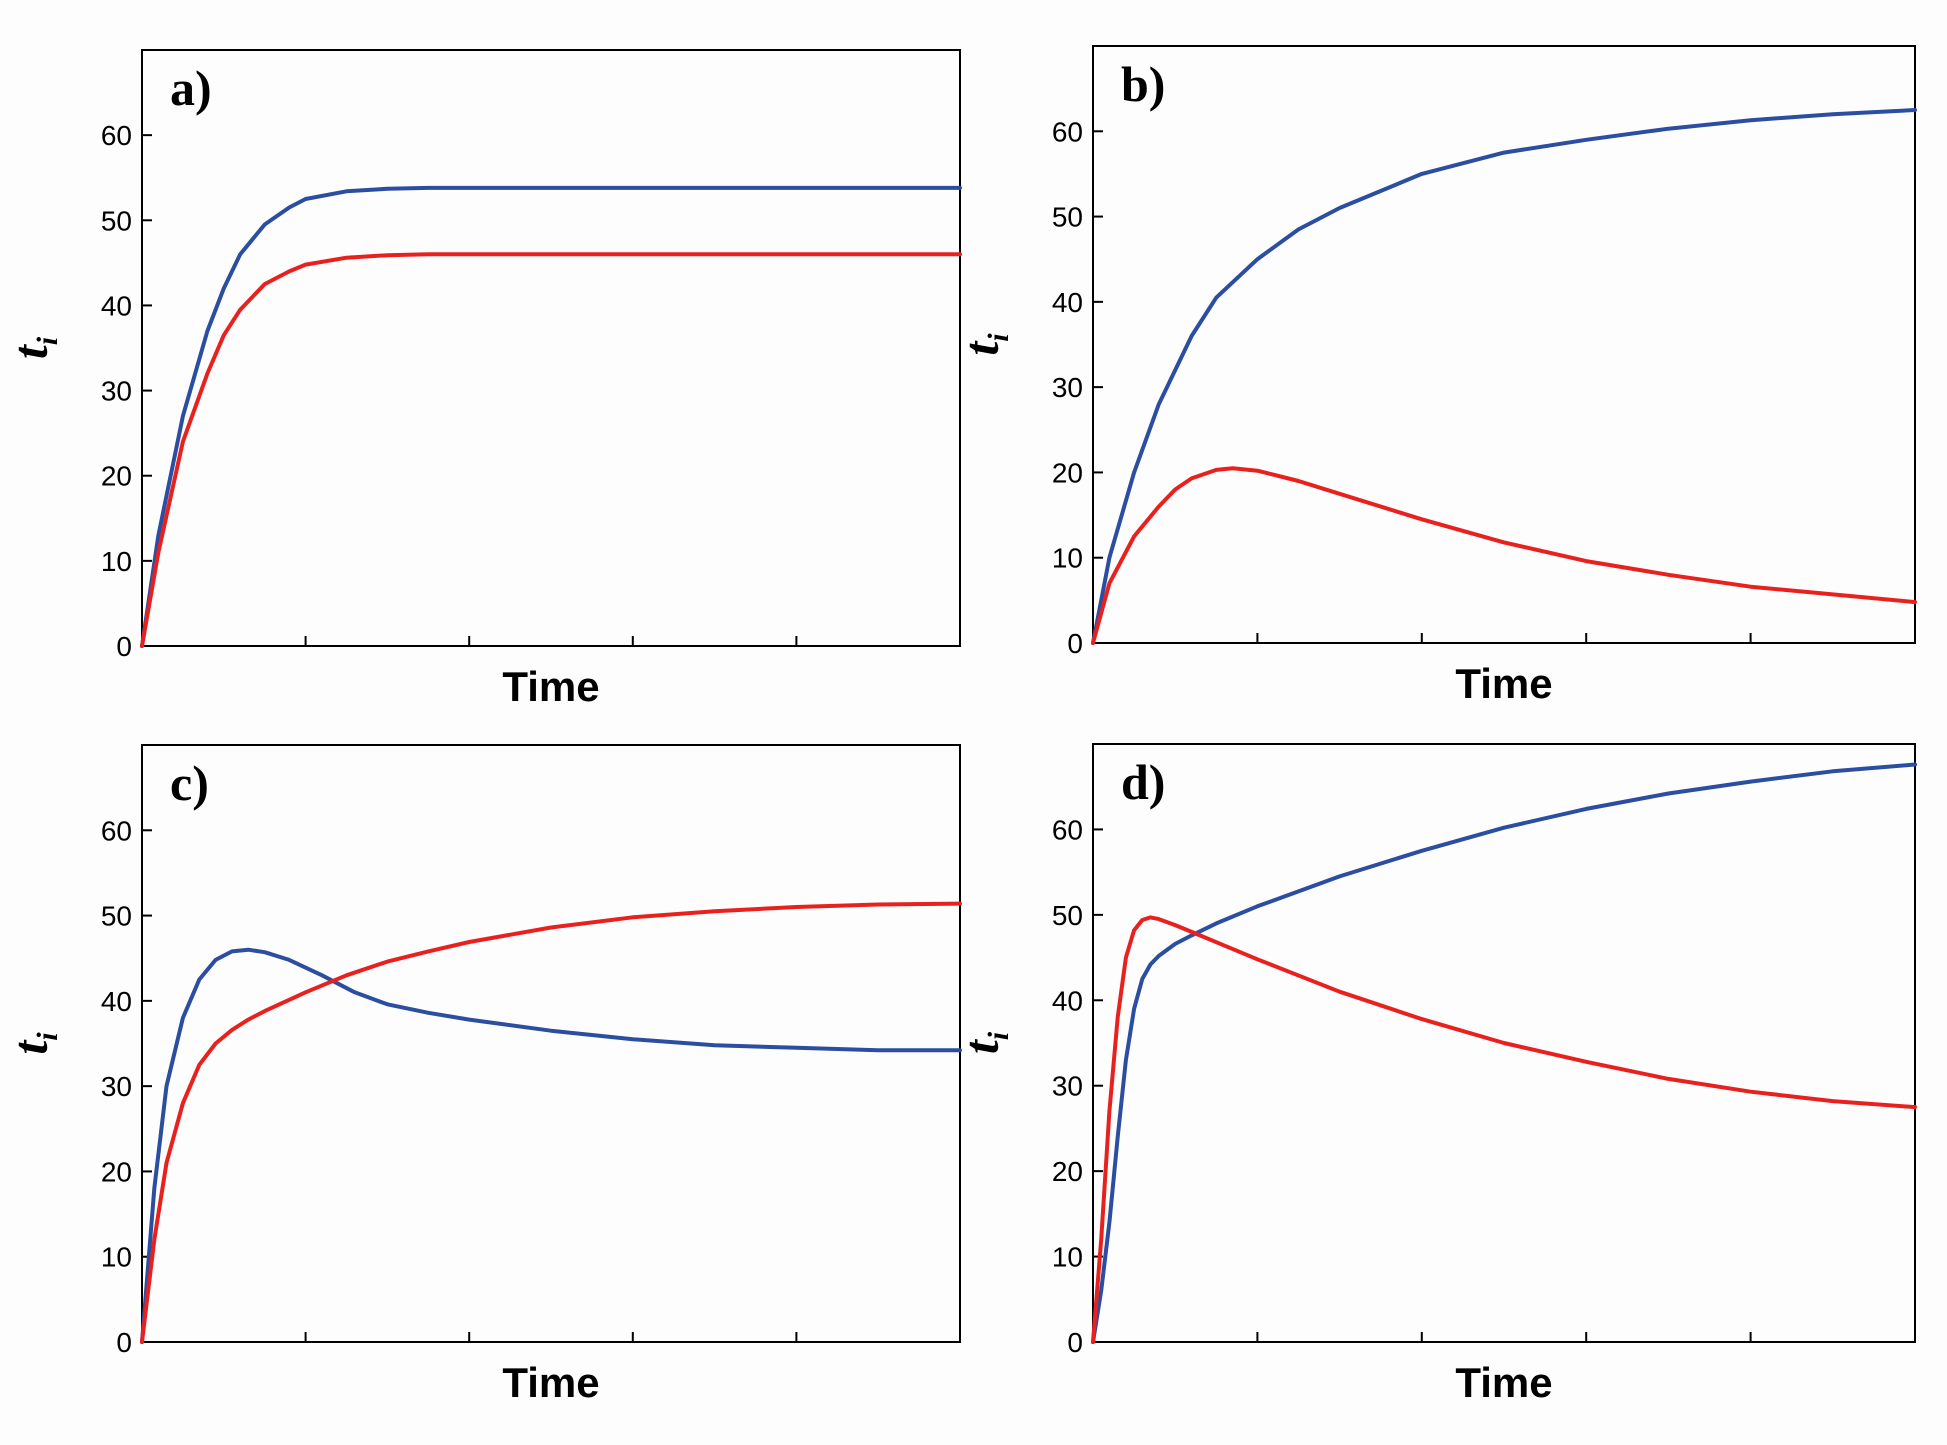  I want to click on panel-label: b), so click(1143, 84).